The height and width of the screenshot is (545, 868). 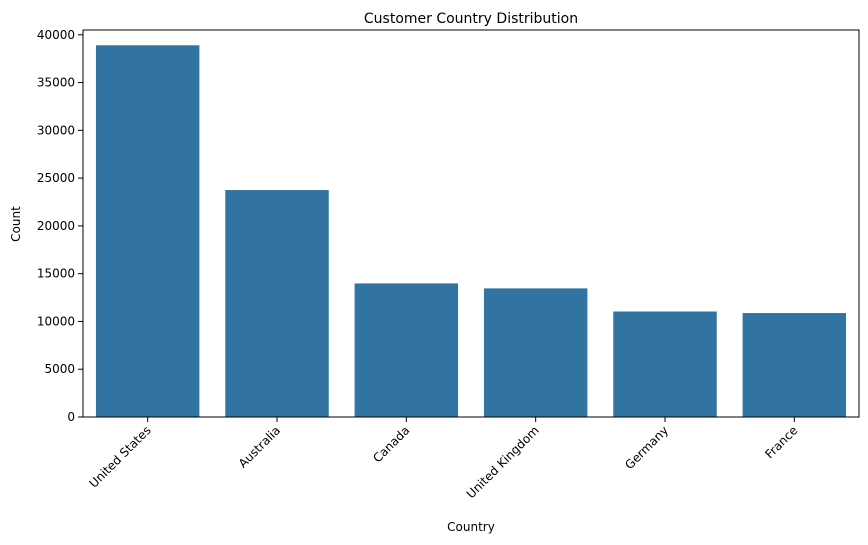 What do you see at coordinates (391, 444) in the screenshot?
I see `x-tick-label-canada: Canada` at bounding box center [391, 444].